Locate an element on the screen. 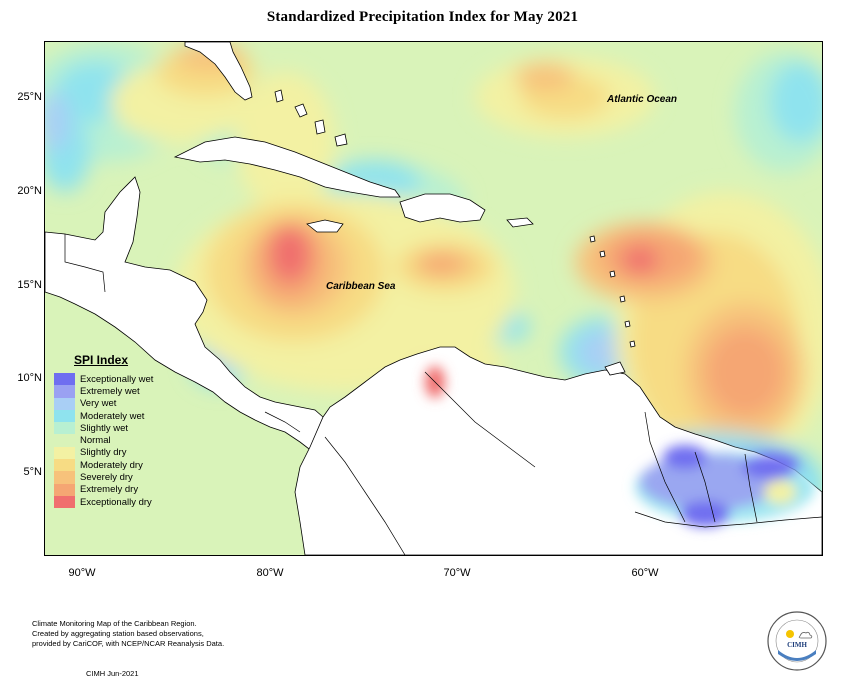 The image size is (845, 684). legend-item: Extremely dry is located at coordinates (114, 489).